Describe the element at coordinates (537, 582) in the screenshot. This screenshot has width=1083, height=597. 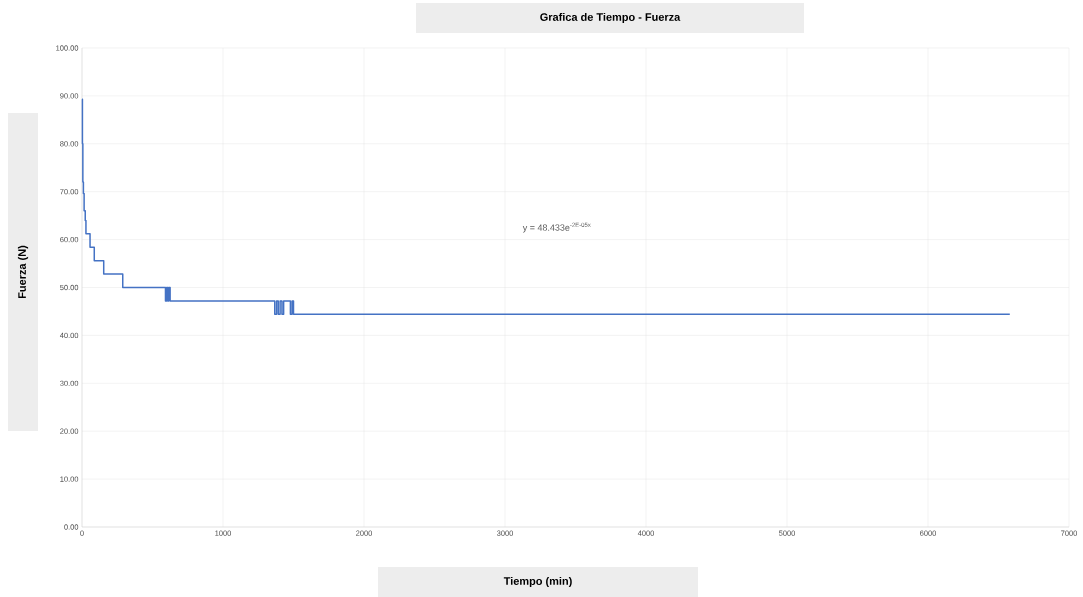
I see `x-axis-title: Tiempo (min)` at that location.